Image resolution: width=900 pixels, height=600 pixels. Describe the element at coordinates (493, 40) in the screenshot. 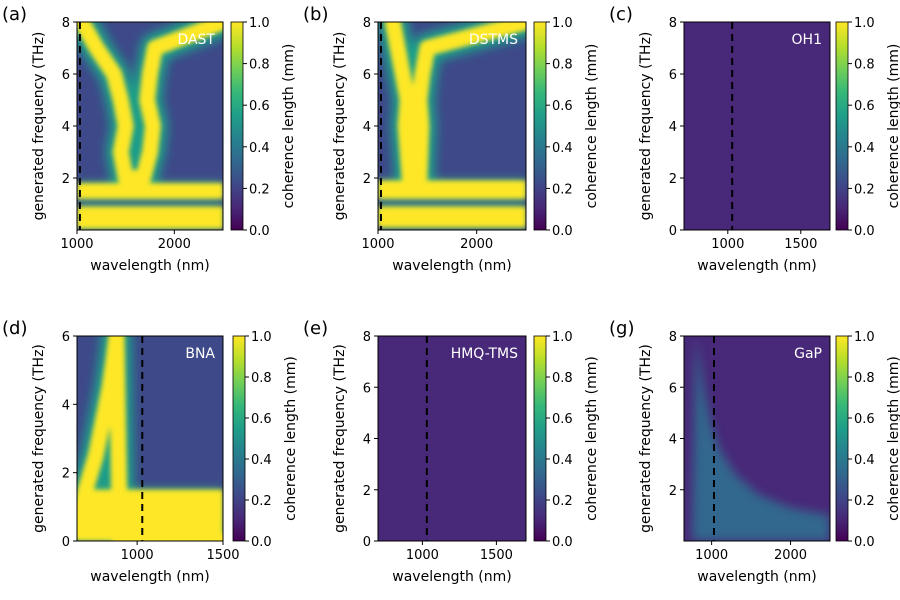

I see `material-label: DSTMS` at that location.